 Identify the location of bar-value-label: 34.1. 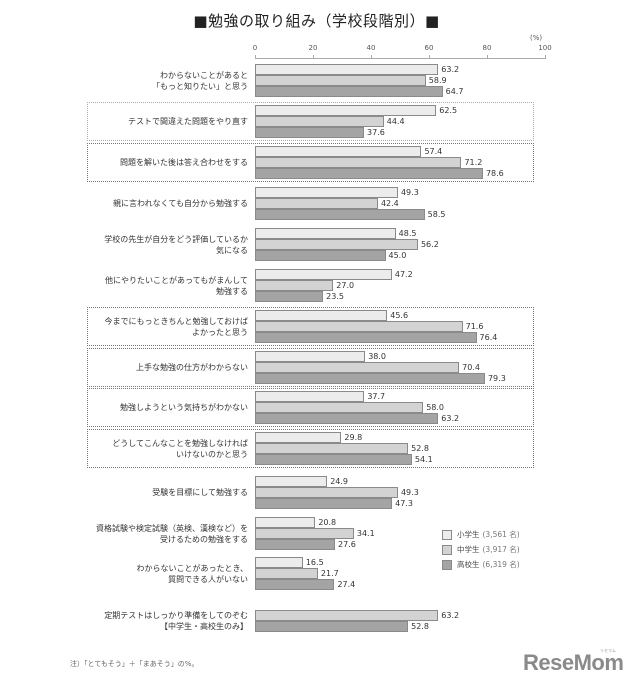
(365, 533).